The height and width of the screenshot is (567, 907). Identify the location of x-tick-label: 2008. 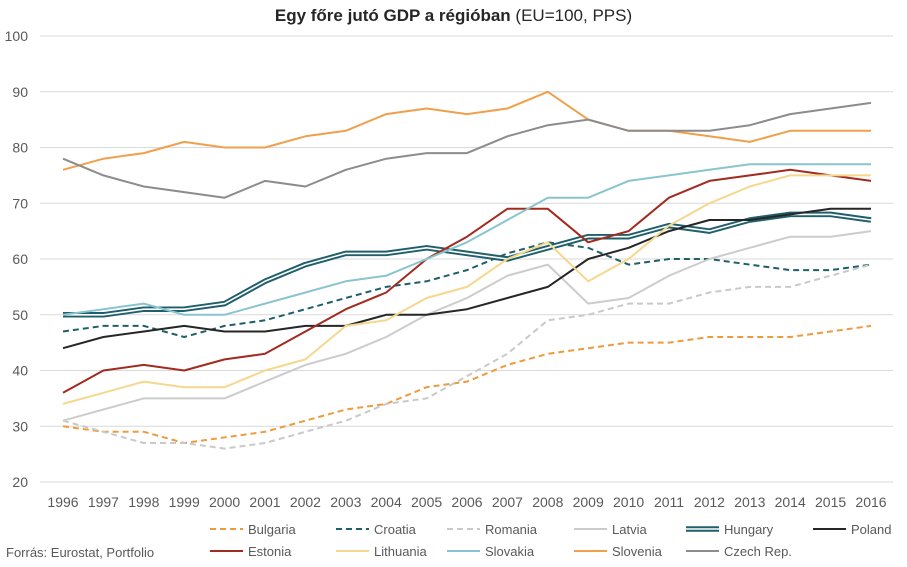
(547, 502).